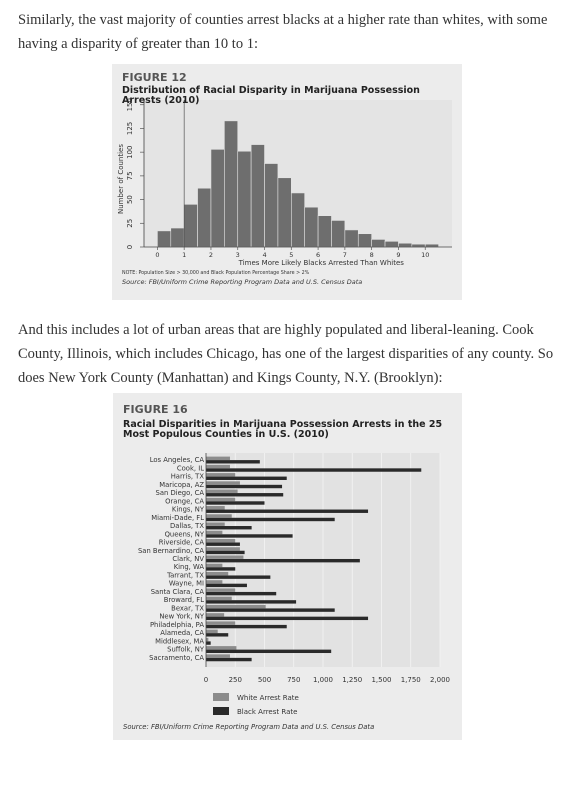  Describe the element at coordinates (130, 199) in the screenshot. I see `y-tick-label: 50` at that location.